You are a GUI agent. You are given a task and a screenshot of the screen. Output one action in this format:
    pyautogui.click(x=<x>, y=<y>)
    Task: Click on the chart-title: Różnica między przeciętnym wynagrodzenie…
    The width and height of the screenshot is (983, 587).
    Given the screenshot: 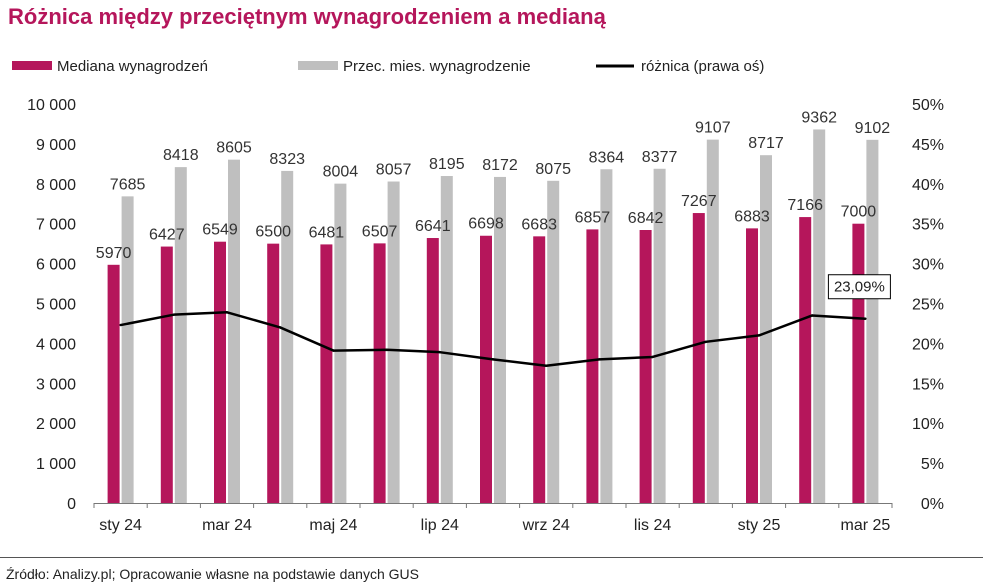 What is the action you would take?
    pyautogui.click(x=307, y=16)
    